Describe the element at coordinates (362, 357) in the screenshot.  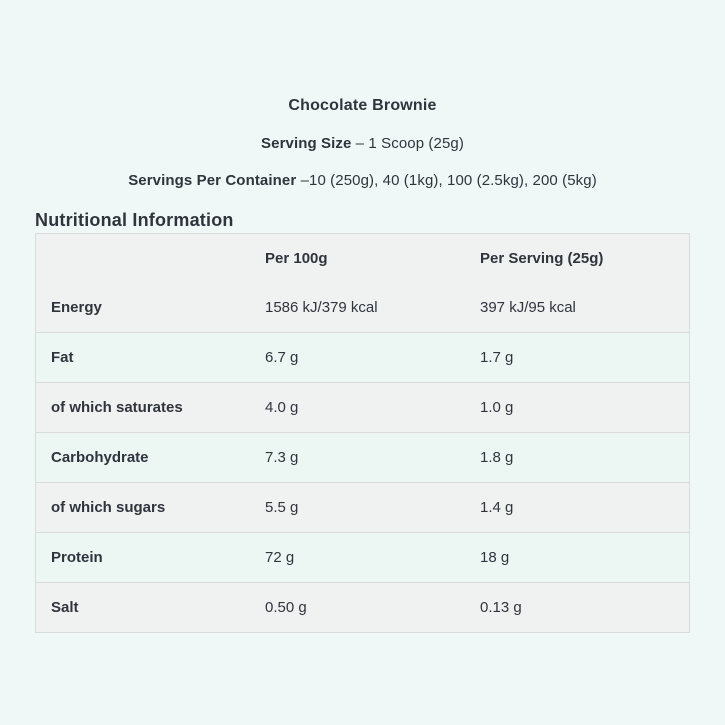
I see `table-row: Fat 6.7 g 1.7 g` at that location.